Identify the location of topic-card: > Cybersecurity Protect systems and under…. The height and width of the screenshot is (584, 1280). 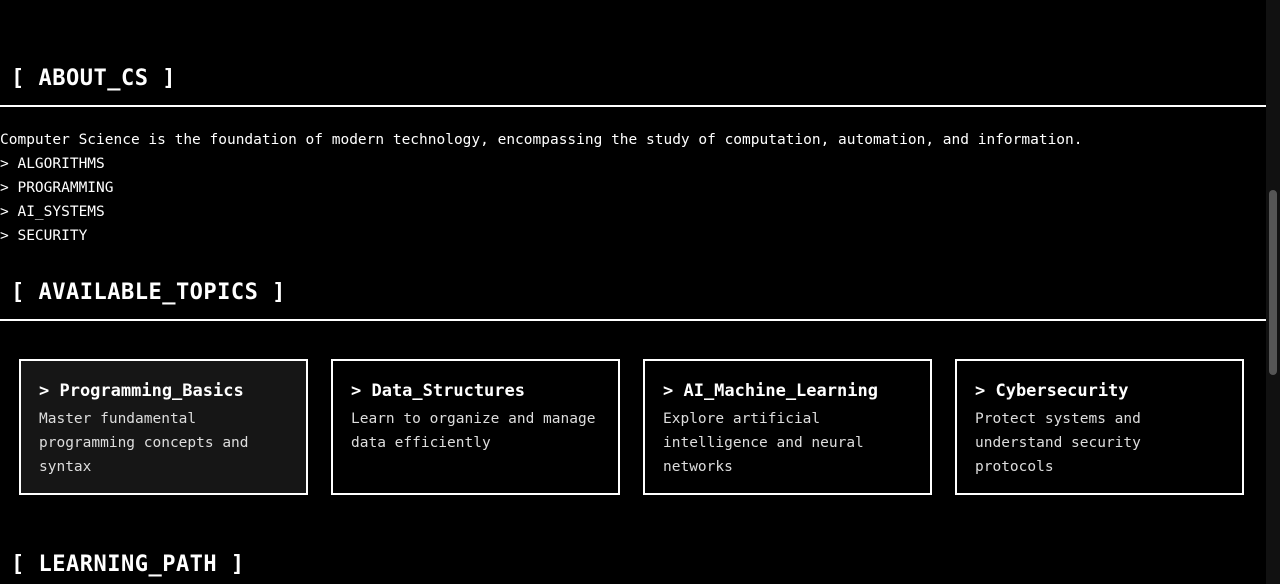
(1099, 427).